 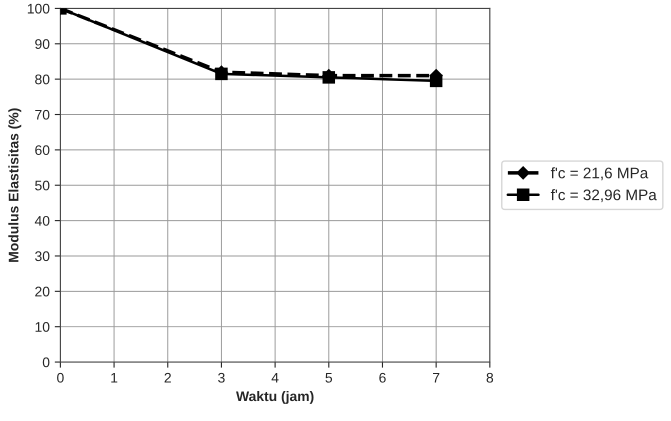 What do you see at coordinates (60, 377) in the screenshot?
I see `x-tick-label: 0` at bounding box center [60, 377].